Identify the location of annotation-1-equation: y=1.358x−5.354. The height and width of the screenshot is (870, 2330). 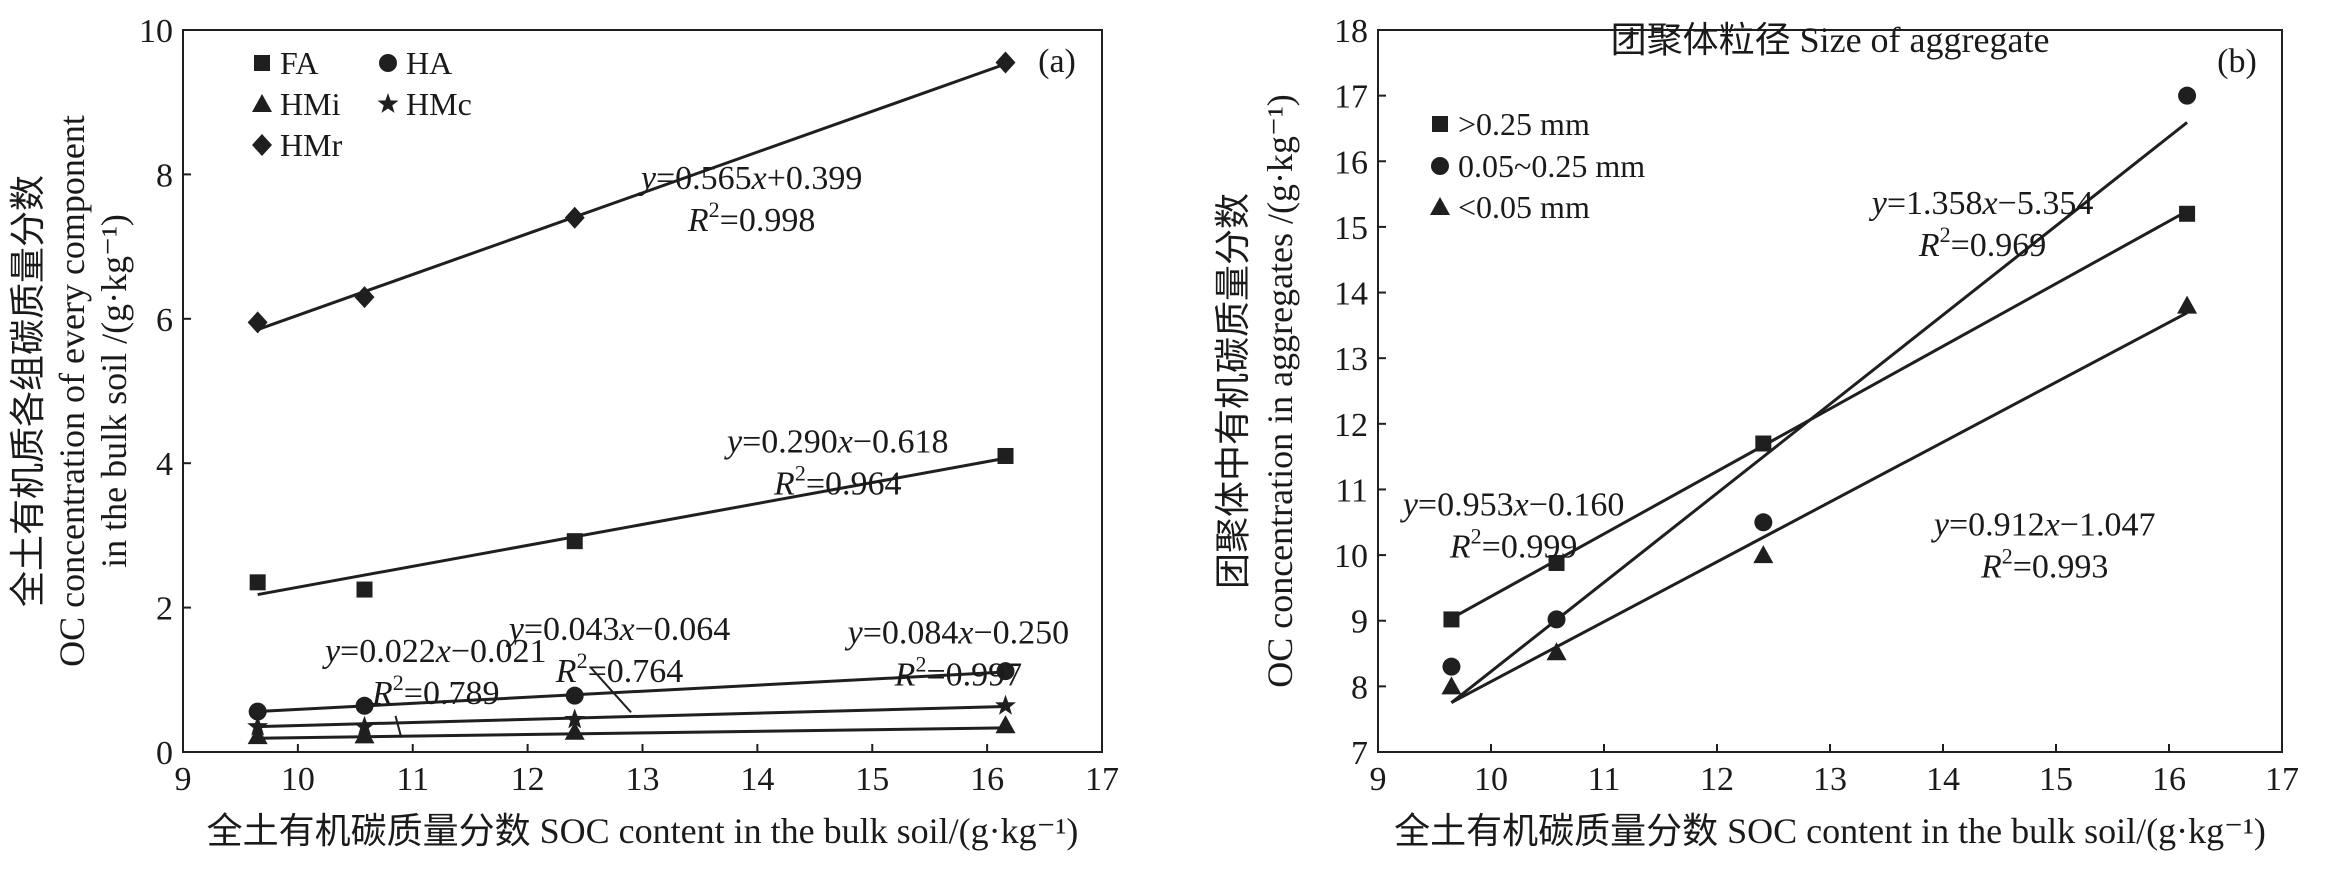
(1981, 203).